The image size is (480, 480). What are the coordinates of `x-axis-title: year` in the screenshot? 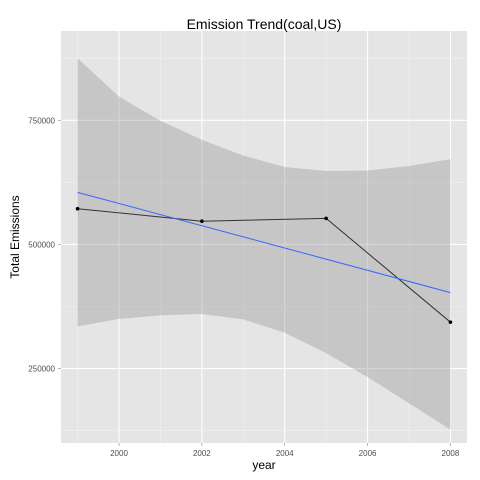 It's located at (263, 465).